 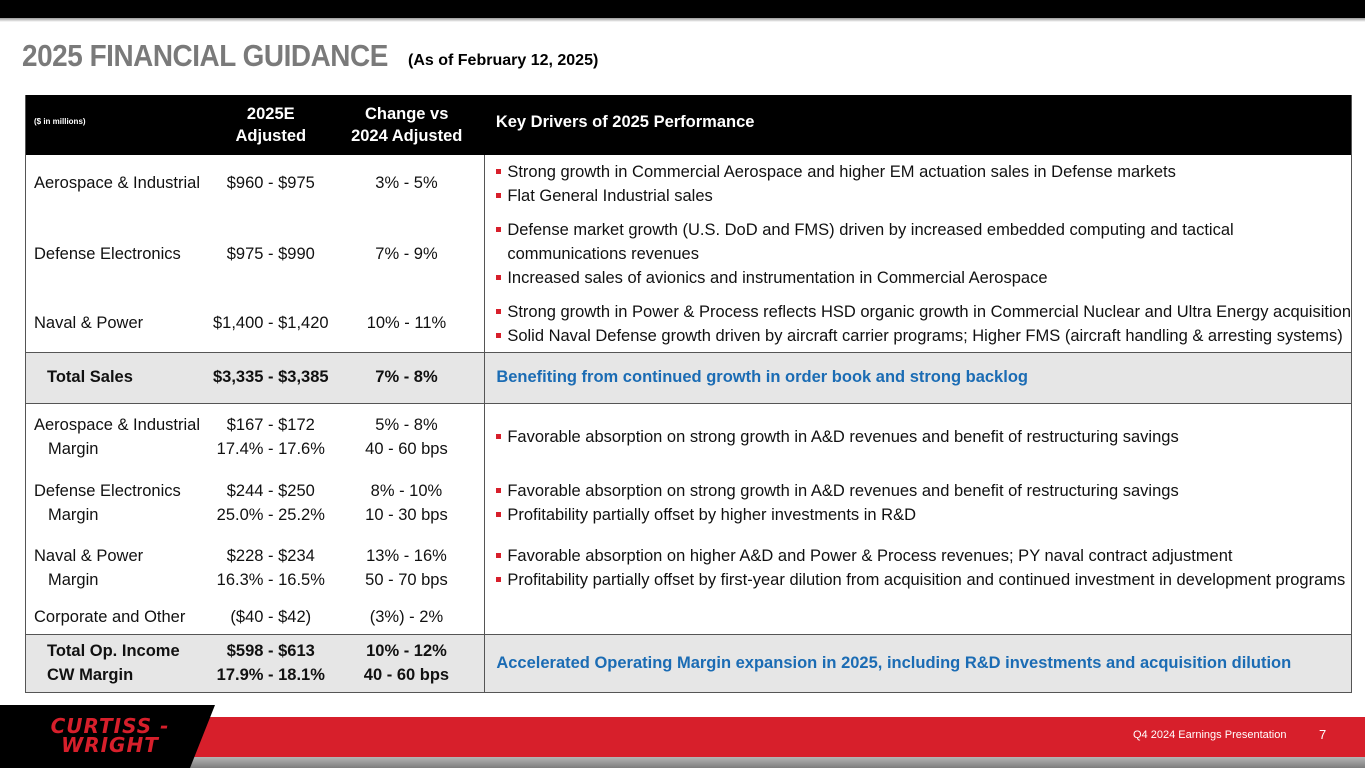 What do you see at coordinates (119, 377) in the screenshot?
I see `total-sales-label: Total Sales` at bounding box center [119, 377].